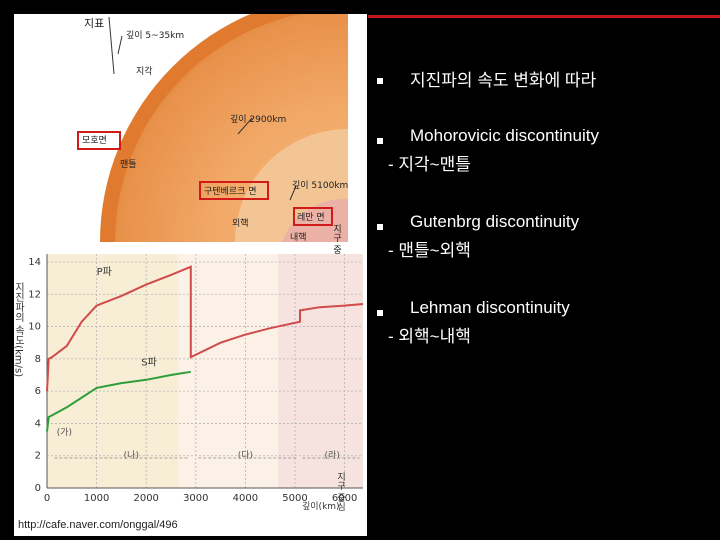  Describe the element at coordinates (429, 336) in the screenshot. I see `bullet-subtext: - 외핵~내핵` at that location.